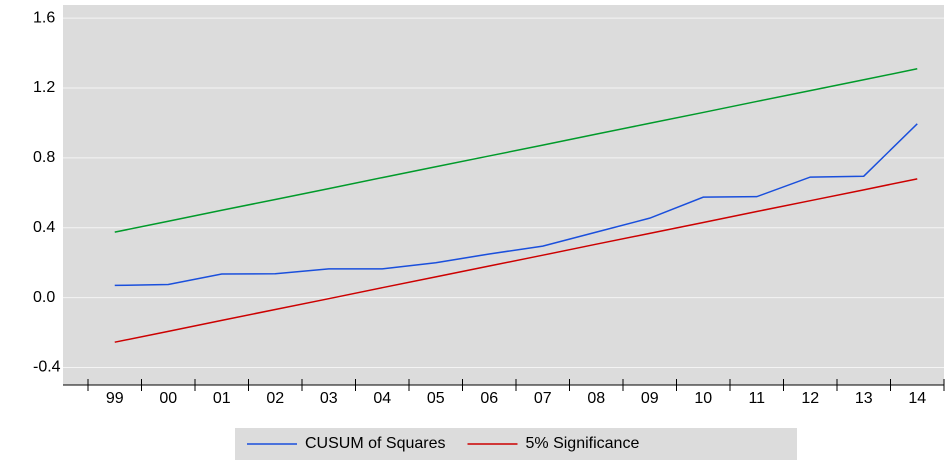 The width and height of the screenshot is (947, 465). What do you see at coordinates (222, 398) in the screenshot?
I see `x-tick-label: 01` at bounding box center [222, 398].